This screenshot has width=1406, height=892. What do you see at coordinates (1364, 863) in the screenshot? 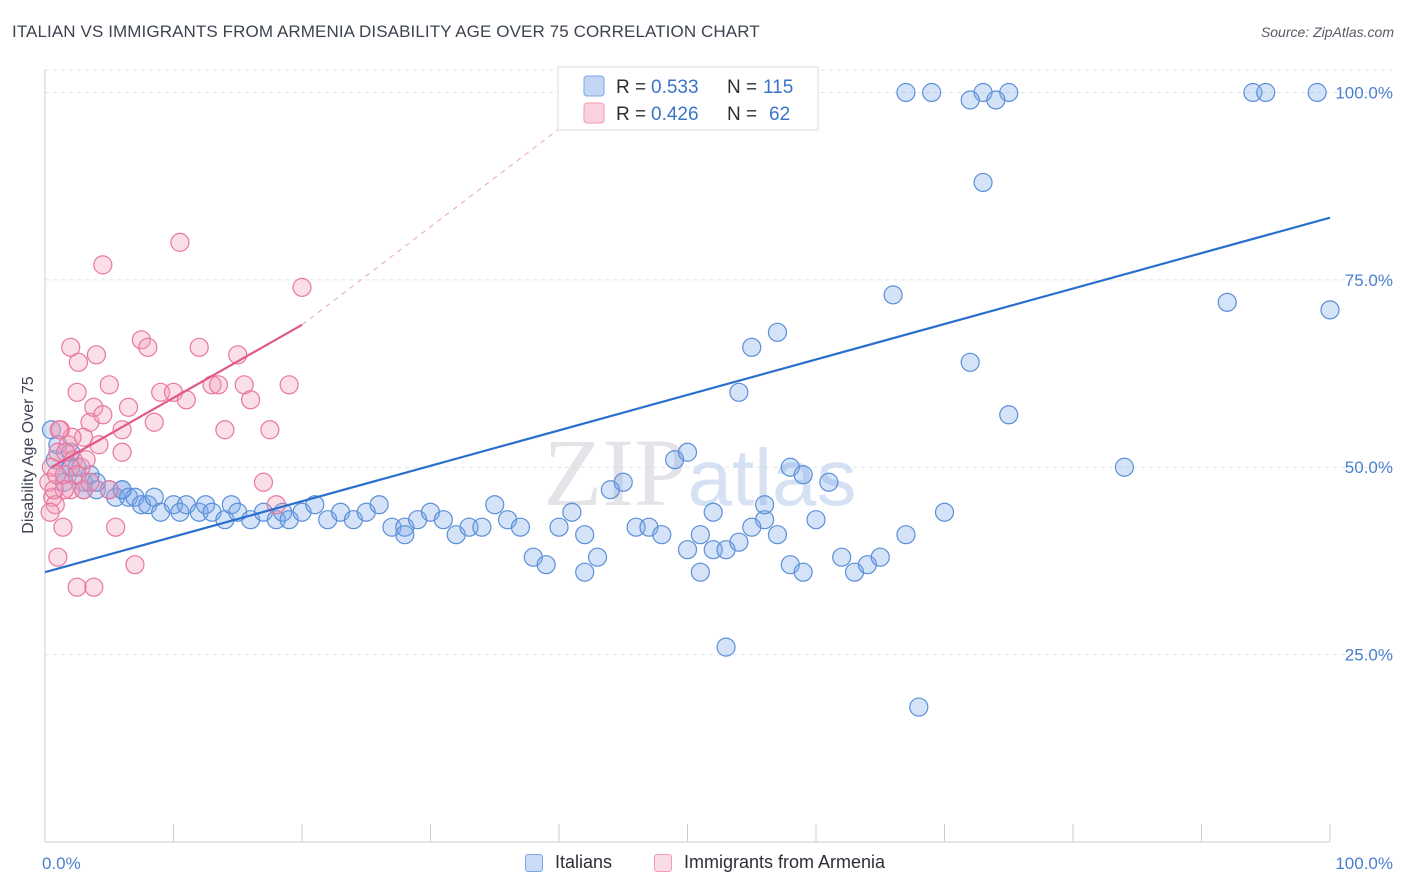
I see `x-tick-label-1: 100.0%` at bounding box center [1364, 863].